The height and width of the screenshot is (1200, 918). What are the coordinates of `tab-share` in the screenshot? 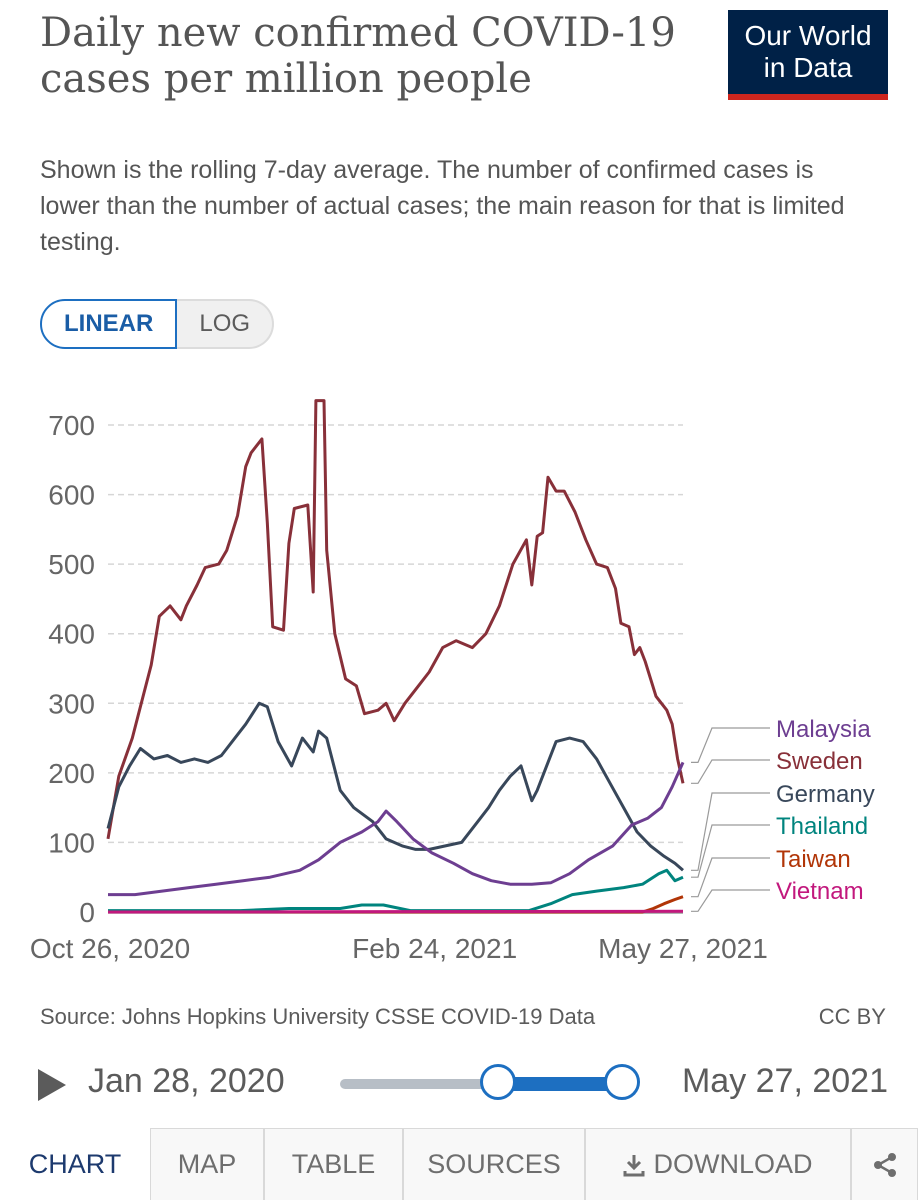 It's located at (884, 1164).